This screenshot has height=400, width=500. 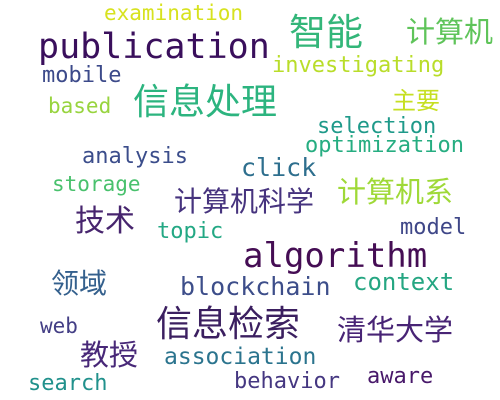 What do you see at coordinates (205, 102) in the screenshot?
I see `word-xinxichuli: 信息处理` at bounding box center [205, 102].